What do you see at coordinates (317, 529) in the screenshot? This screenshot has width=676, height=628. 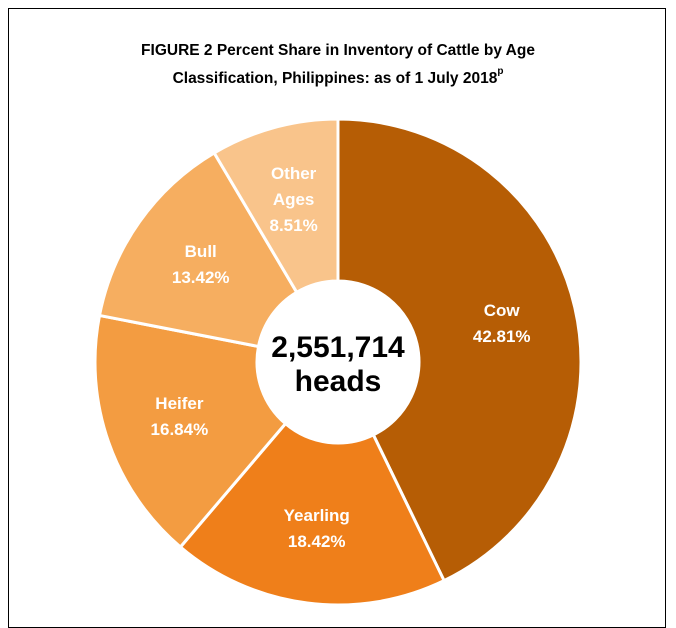 I see `slice-label: Yearling 18.42%` at bounding box center [317, 529].